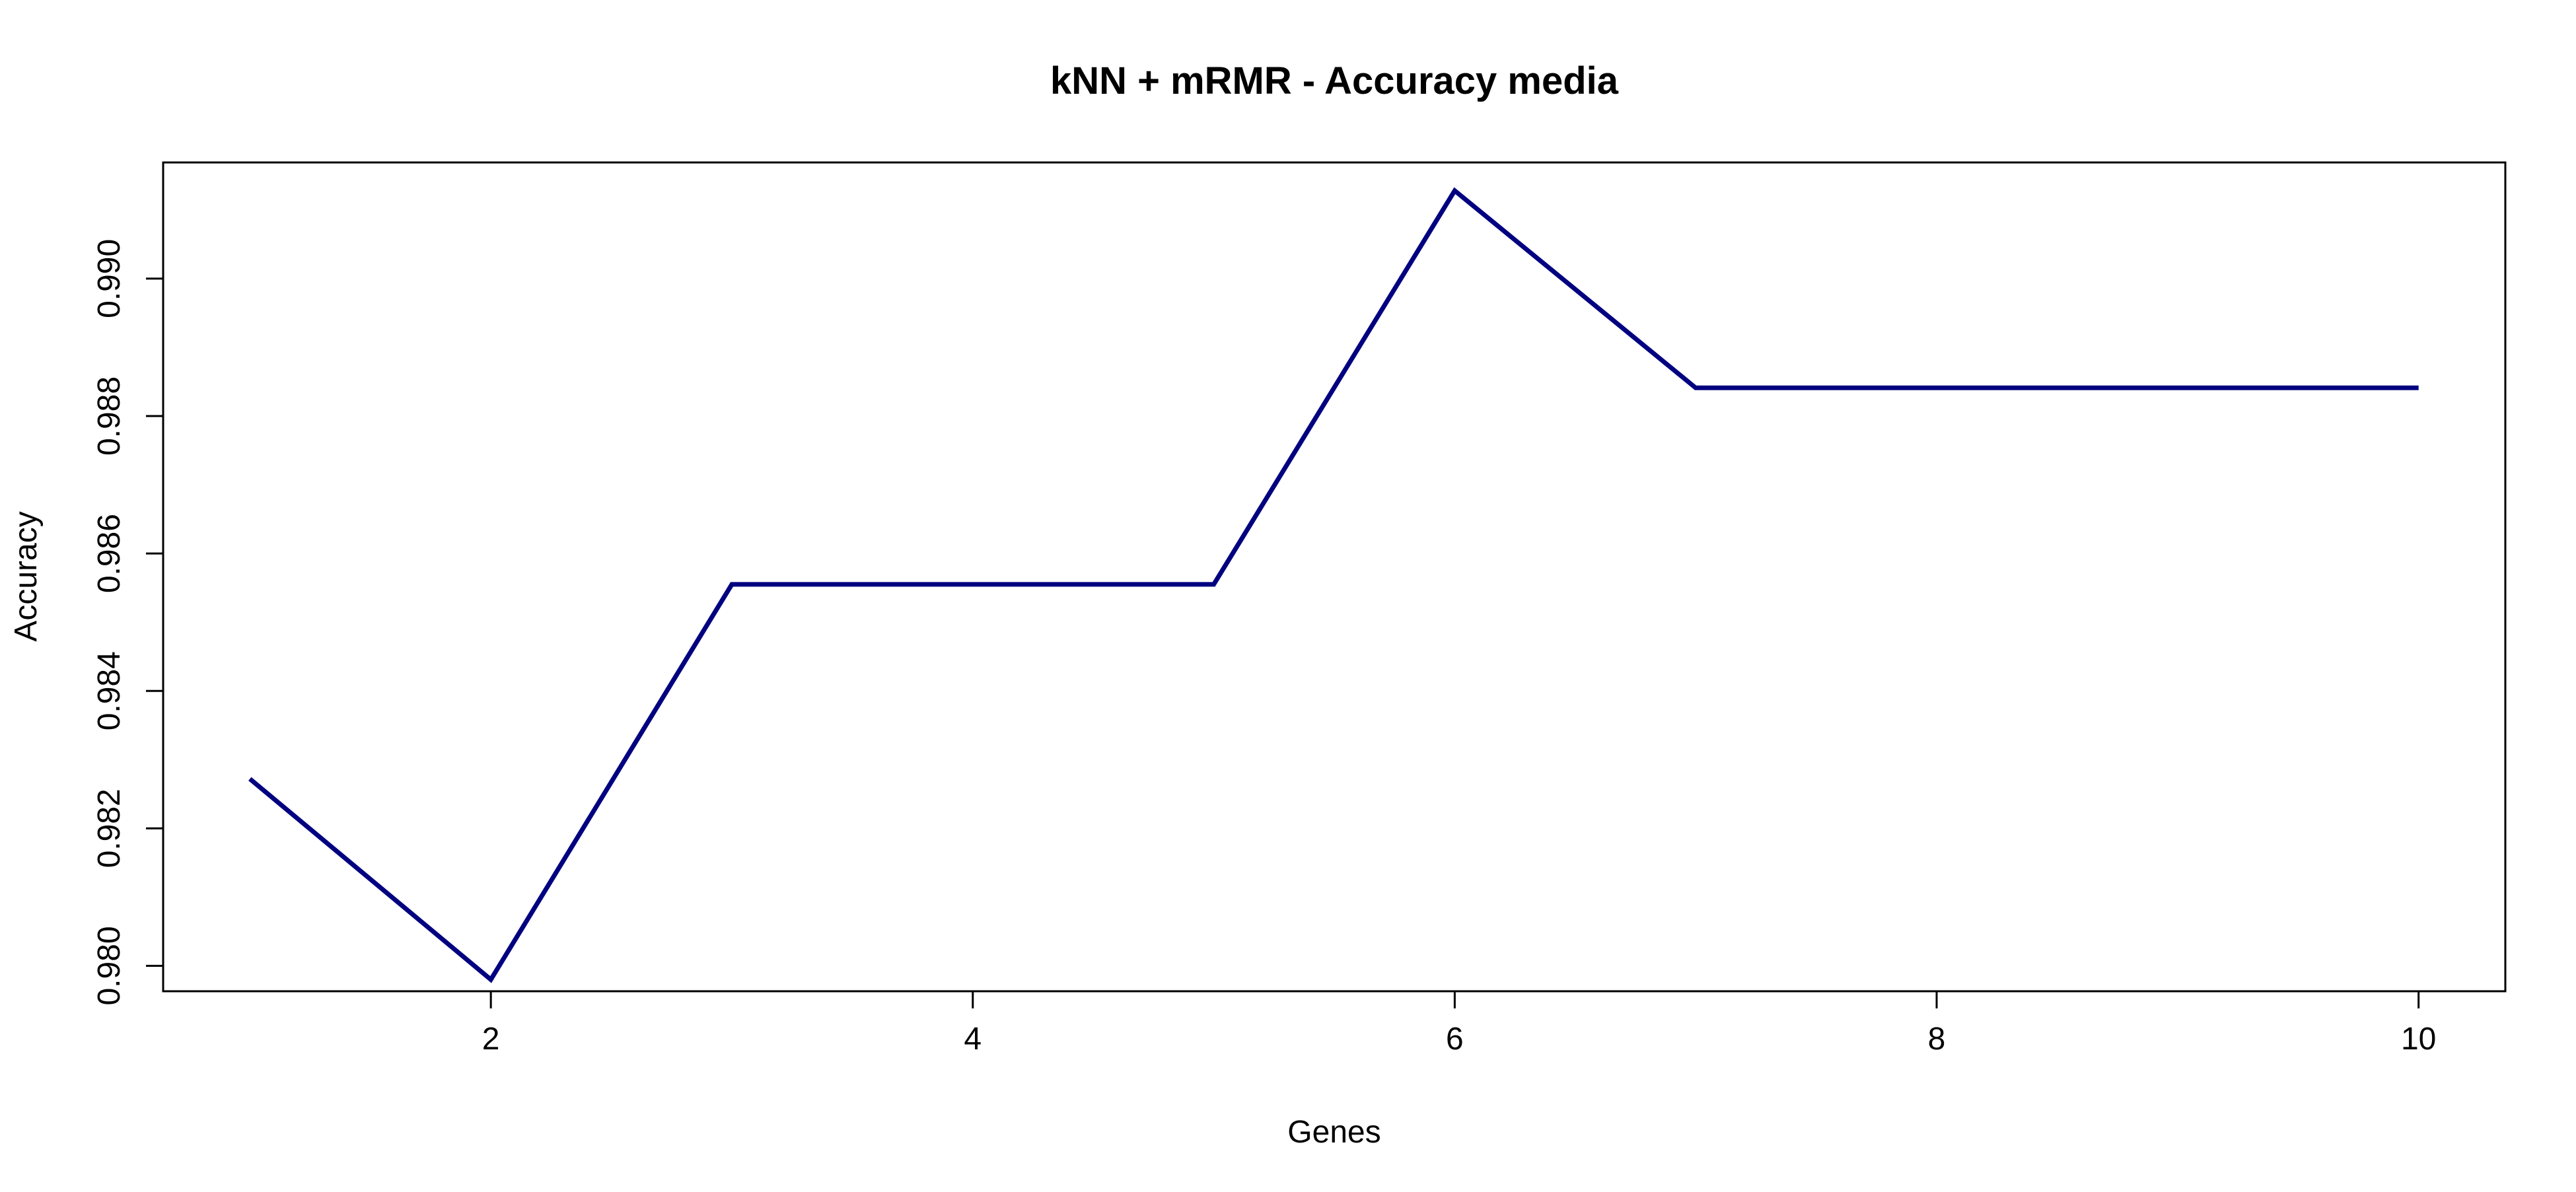  Describe the element at coordinates (27, 576) in the screenshot. I see `y-axis-label: Accuracy` at that location.